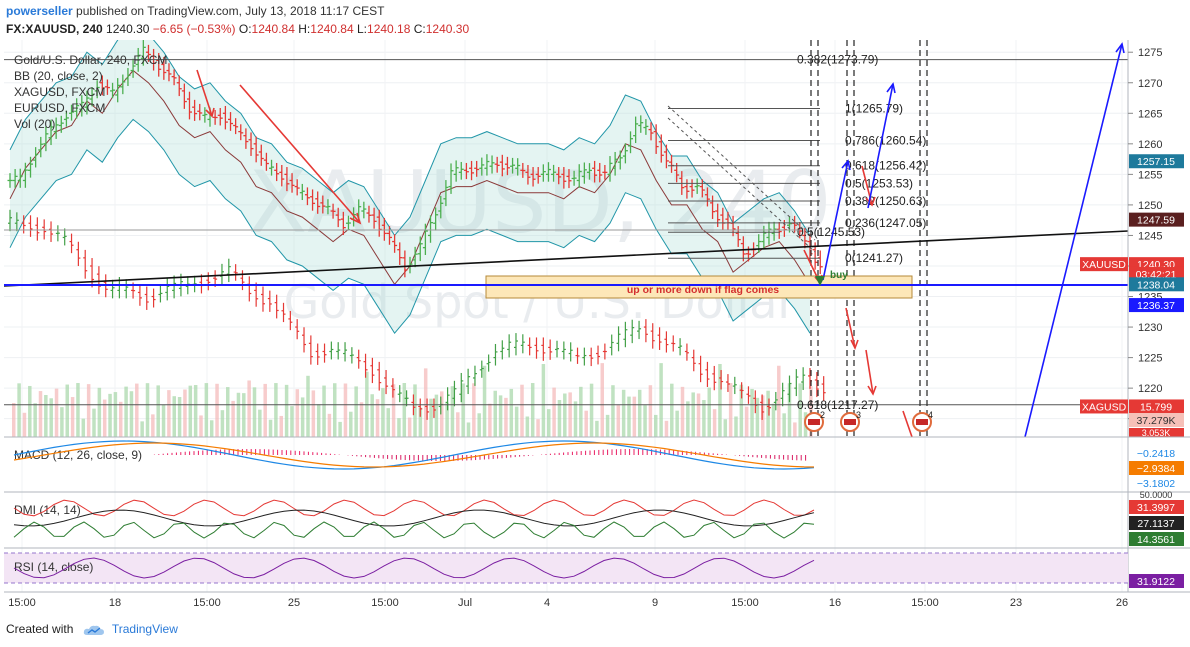  Describe the element at coordinates (1156, 483) in the screenshot. I see `macd-badge` at that location.